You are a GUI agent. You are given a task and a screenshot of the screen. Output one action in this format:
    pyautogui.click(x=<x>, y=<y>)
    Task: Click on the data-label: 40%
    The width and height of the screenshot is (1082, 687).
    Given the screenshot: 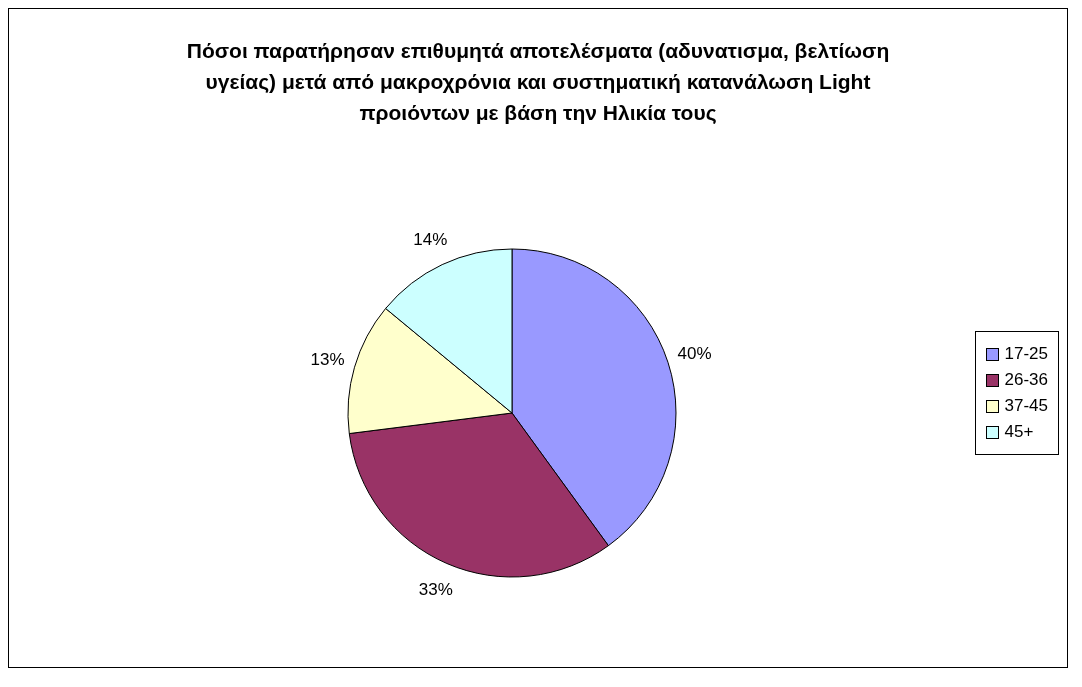 What is the action you would take?
    pyautogui.click(x=694, y=354)
    